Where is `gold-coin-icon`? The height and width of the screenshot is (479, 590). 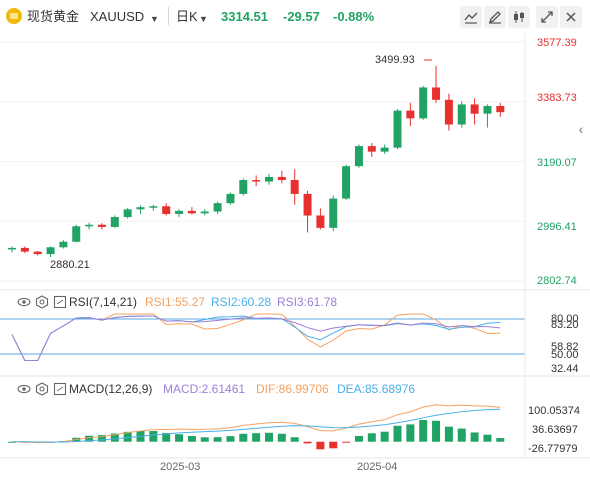
gold-coin-icon is located at coordinates (14, 16).